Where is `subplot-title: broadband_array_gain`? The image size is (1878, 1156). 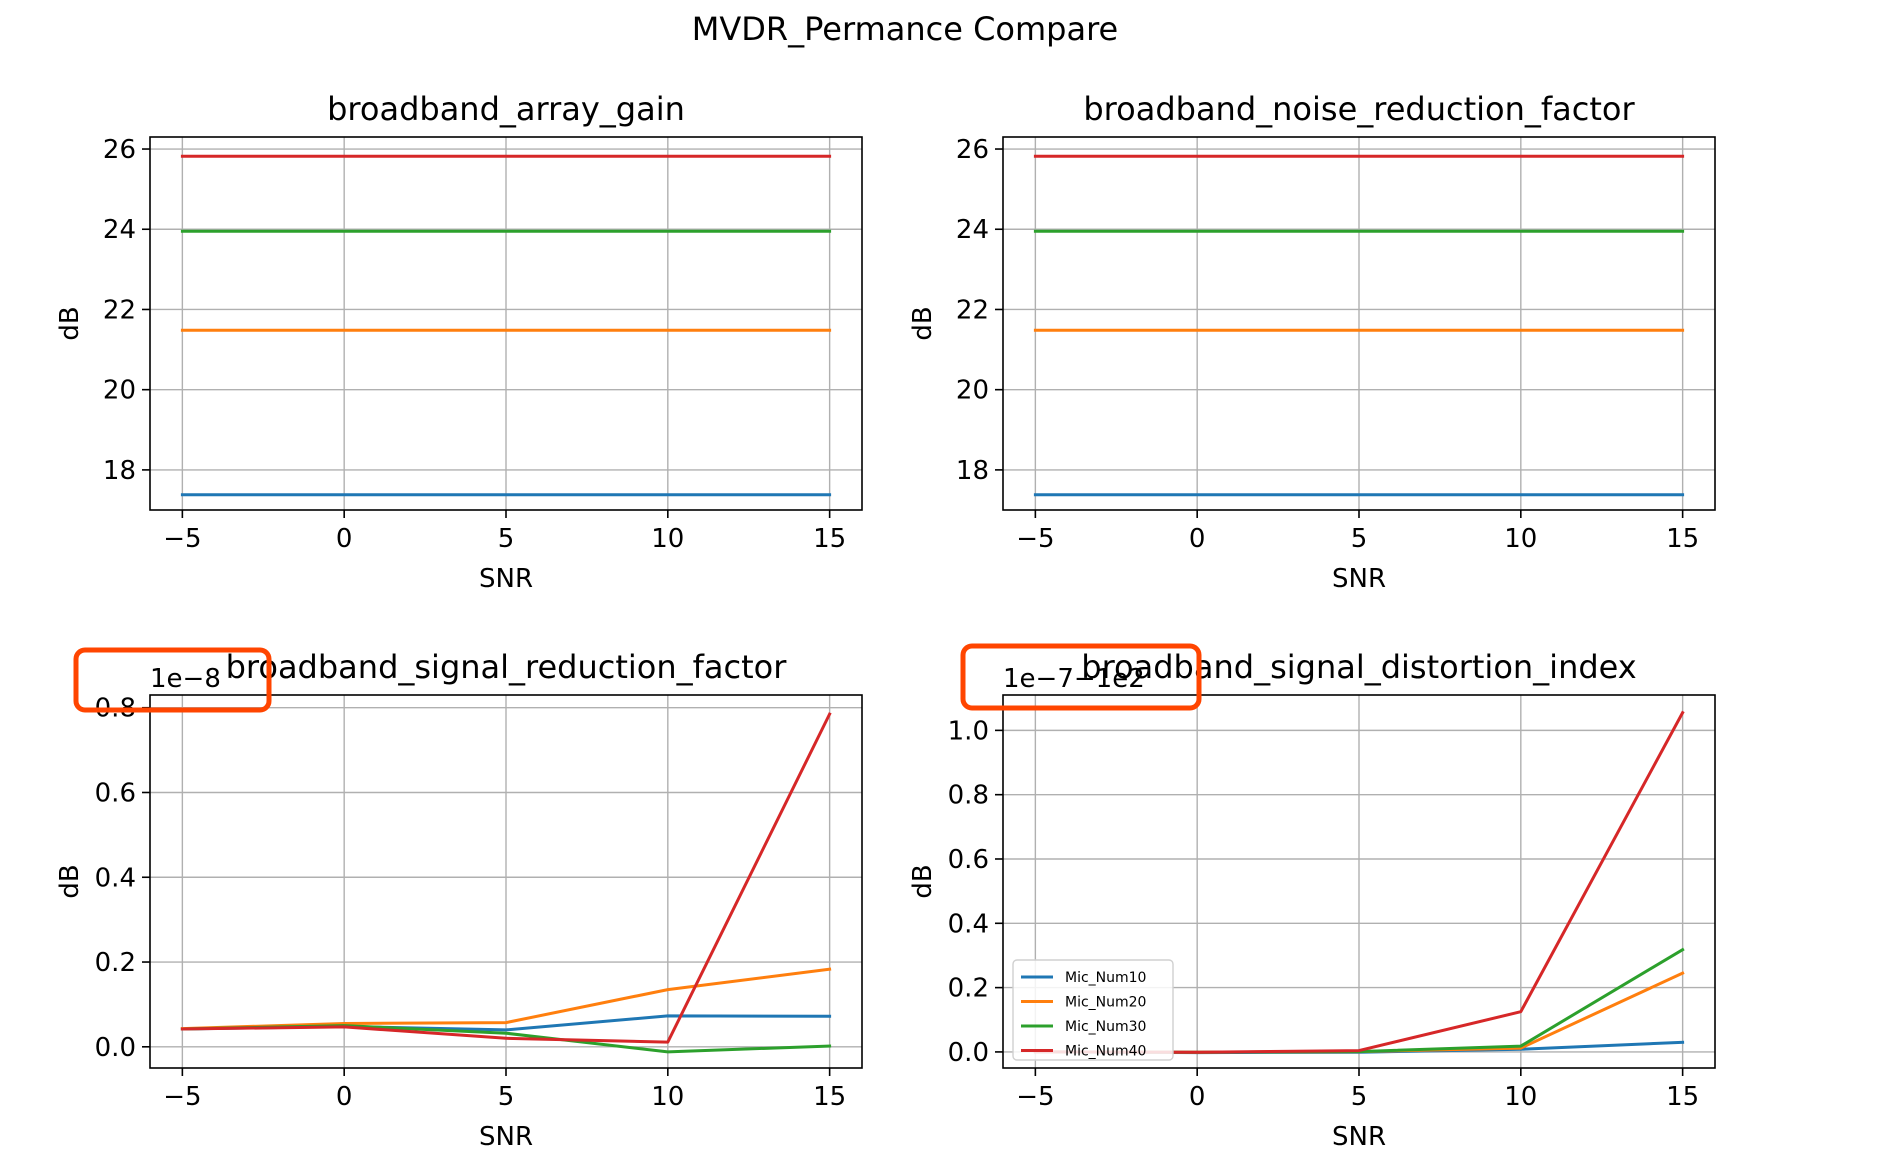
subplot-title: broadband_array_gain is located at coordinates (506, 109).